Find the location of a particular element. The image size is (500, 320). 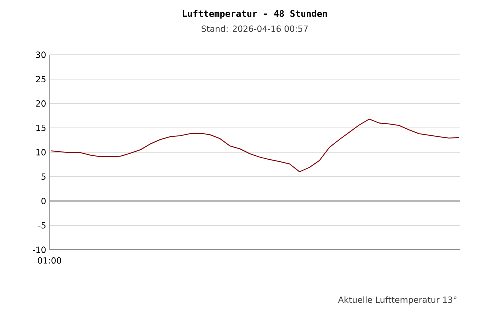

line-series is located at coordinates (255, 145).